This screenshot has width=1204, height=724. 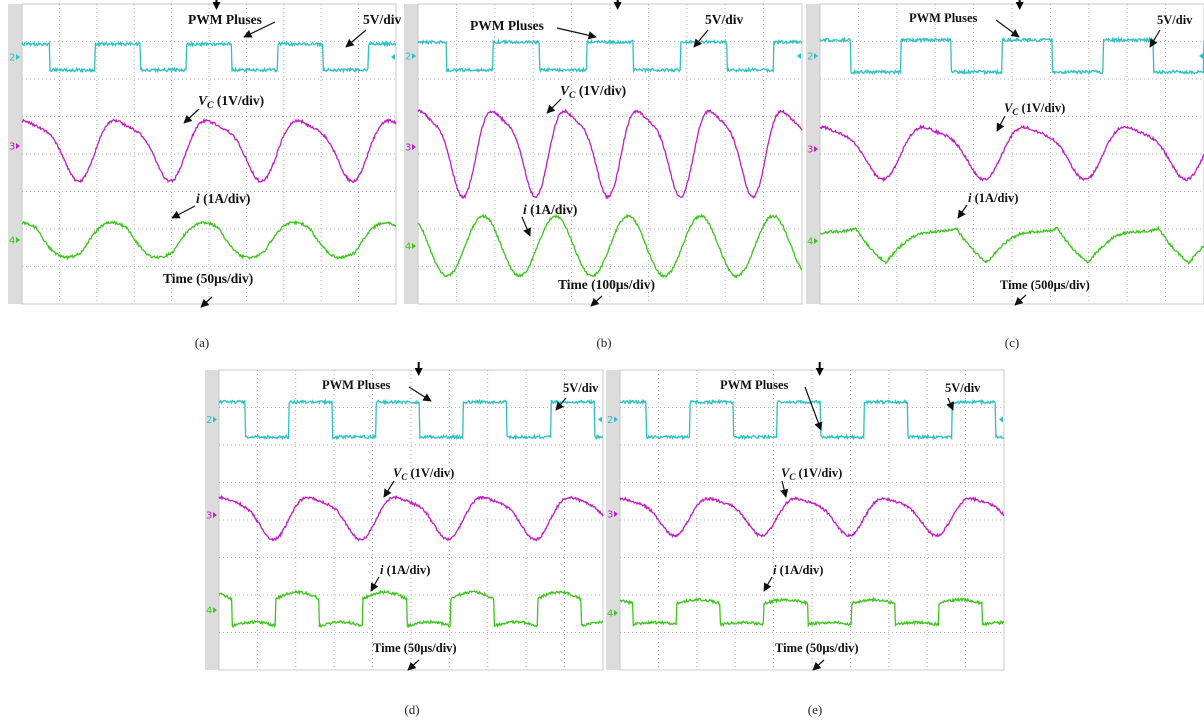 I want to click on channel-number: 2, so click(x=209, y=420).